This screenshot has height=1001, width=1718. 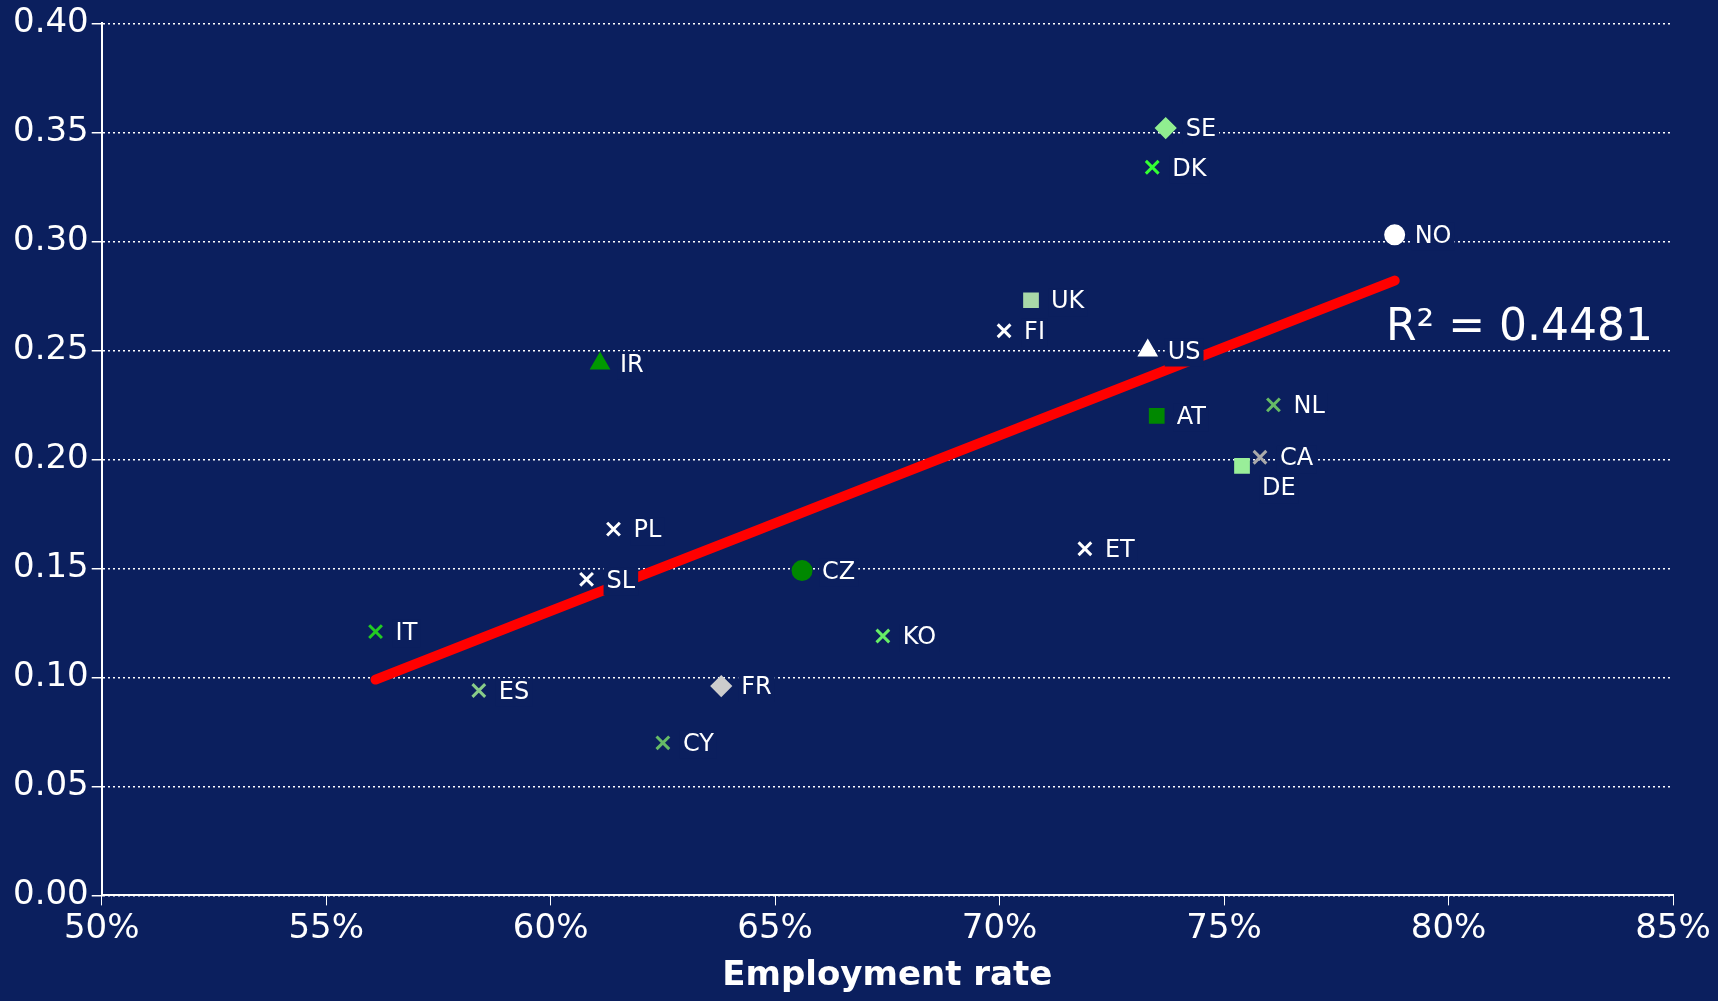 What do you see at coordinates (51, 565) in the screenshot?
I see `y-tick-label: 0.15` at bounding box center [51, 565].